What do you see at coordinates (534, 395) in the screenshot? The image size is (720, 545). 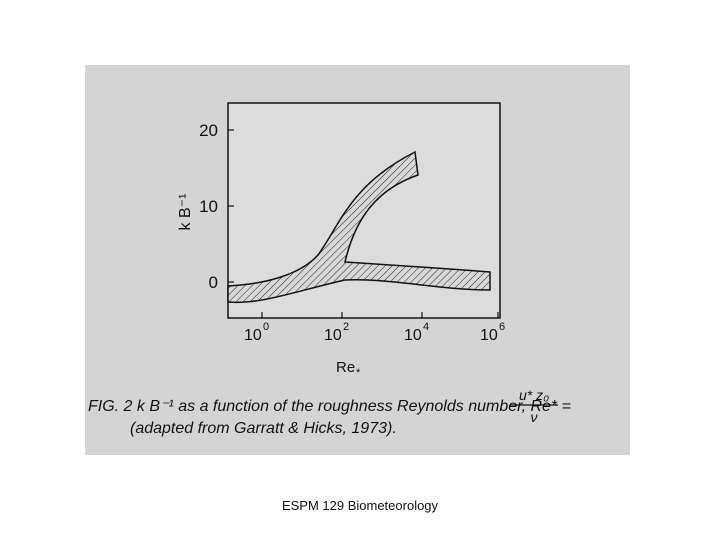 I see `formula-numerator: u* z₀` at bounding box center [534, 395].